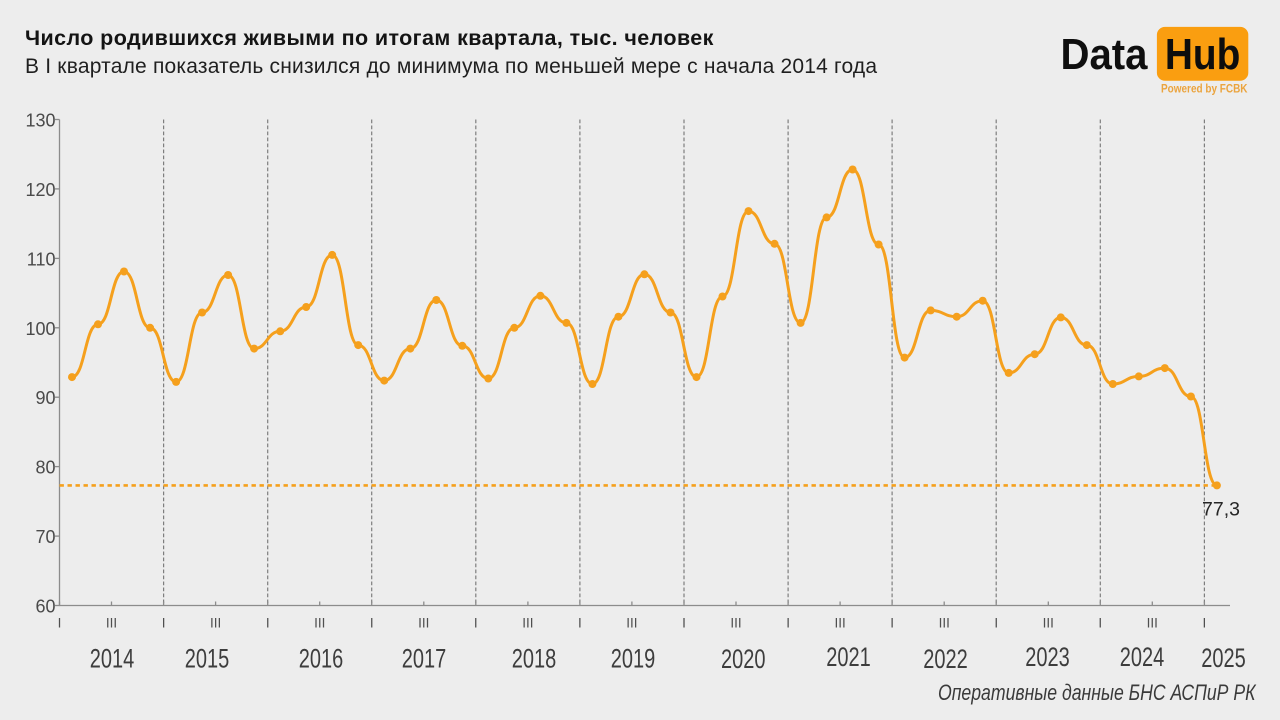 The image size is (1280, 720). Describe the element at coordinates (1221, 510) in the screenshot. I see `svg-text: 77,3` at that location.